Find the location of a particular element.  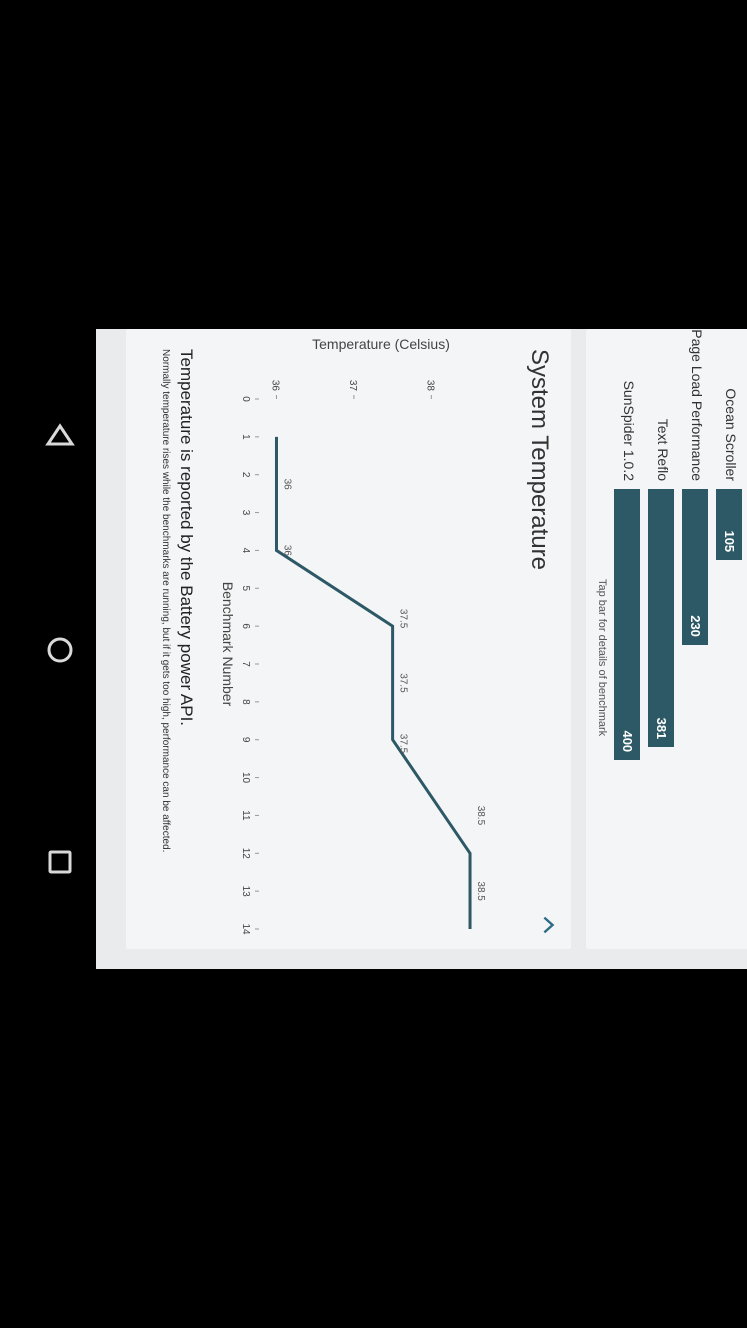

x-tick-label: 9 is located at coordinates (245, 740).